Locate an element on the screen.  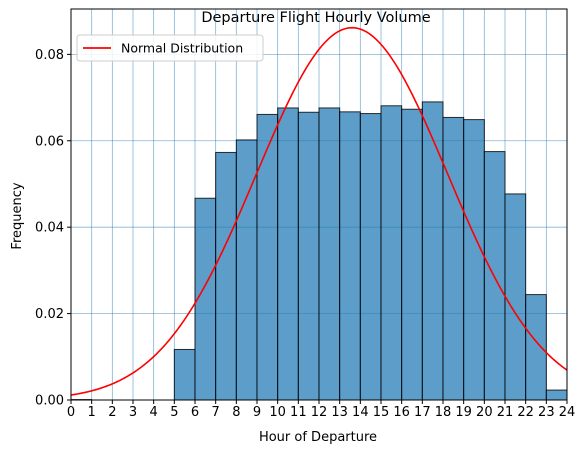
x-tick-label: 15 is located at coordinates (381, 412).